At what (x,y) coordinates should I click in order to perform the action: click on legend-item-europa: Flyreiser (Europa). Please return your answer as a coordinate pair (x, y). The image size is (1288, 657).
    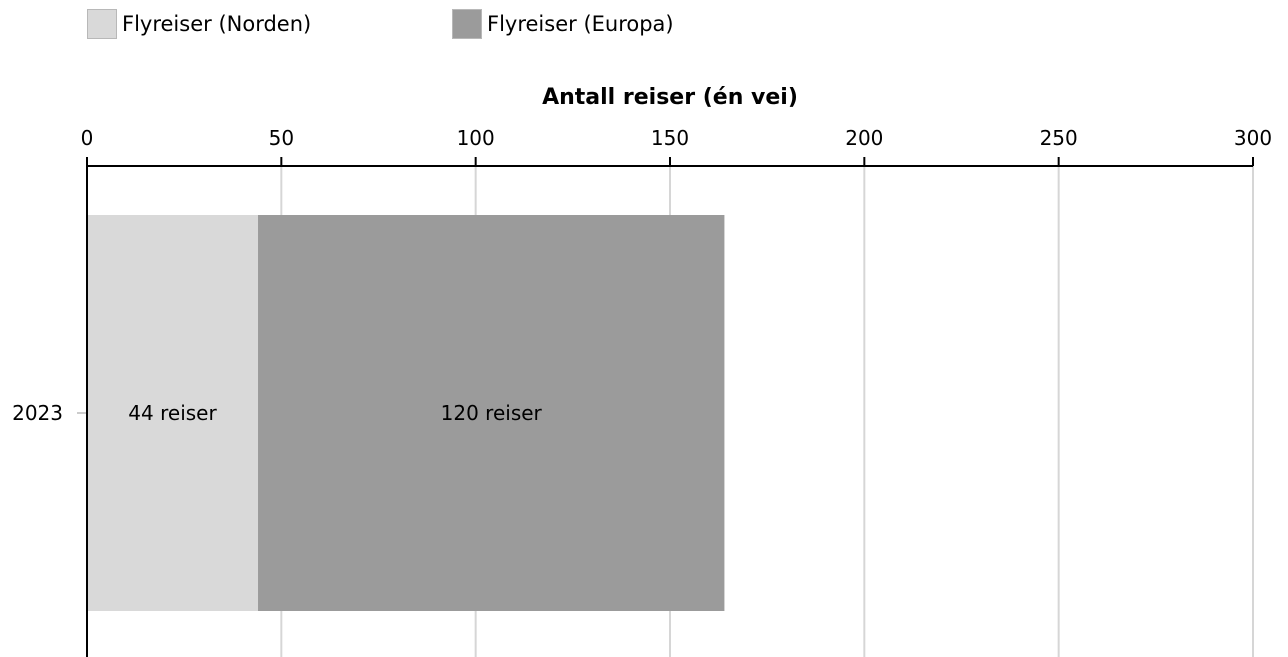
    Looking at the image, I should click on (563, 24).